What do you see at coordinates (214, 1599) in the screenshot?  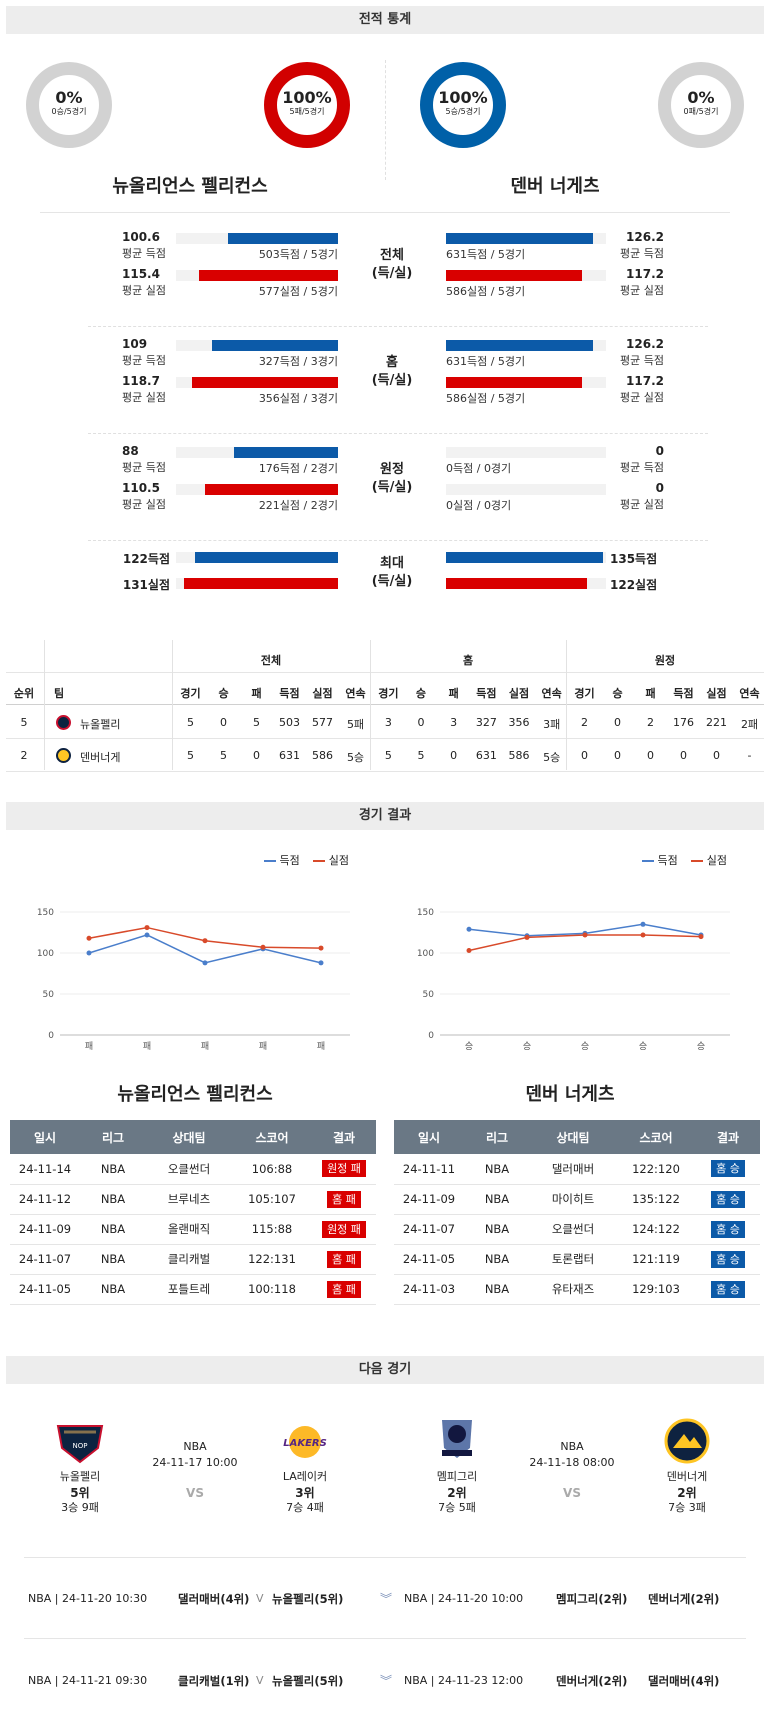 I see `future1-left-a: 댈러매버(4위)` at bounding box center [214, 1599].